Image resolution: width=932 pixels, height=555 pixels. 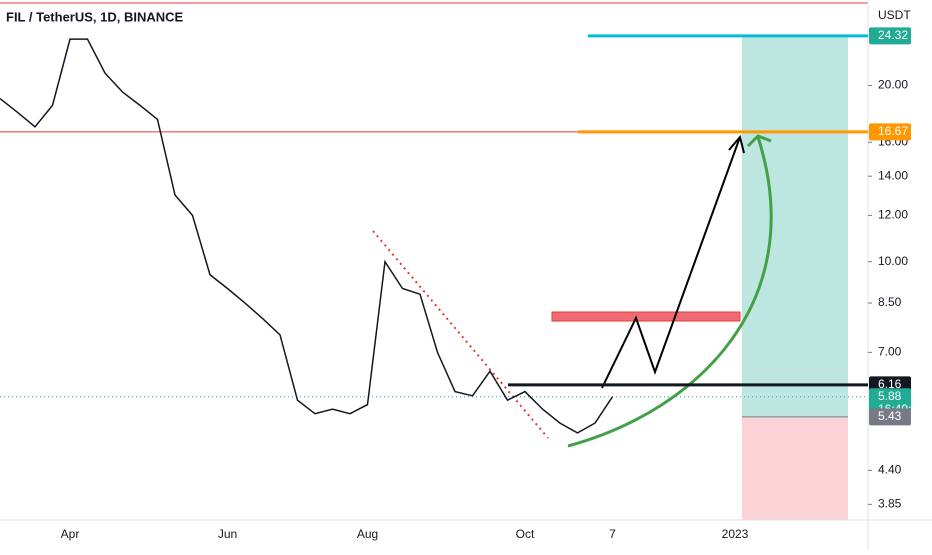 I want to click on price-tag-label: 5.43, so click(x=890, y=416).